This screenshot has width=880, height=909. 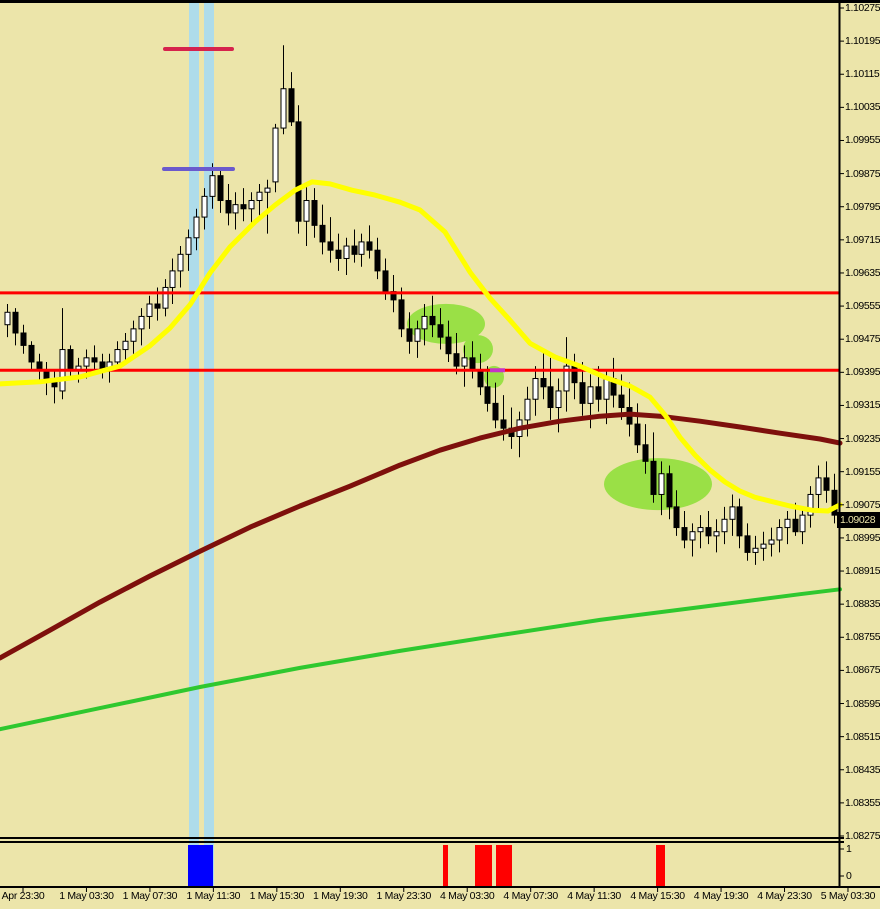 I want to click on subwindow-separator-lower, so click(x=422, y=842).